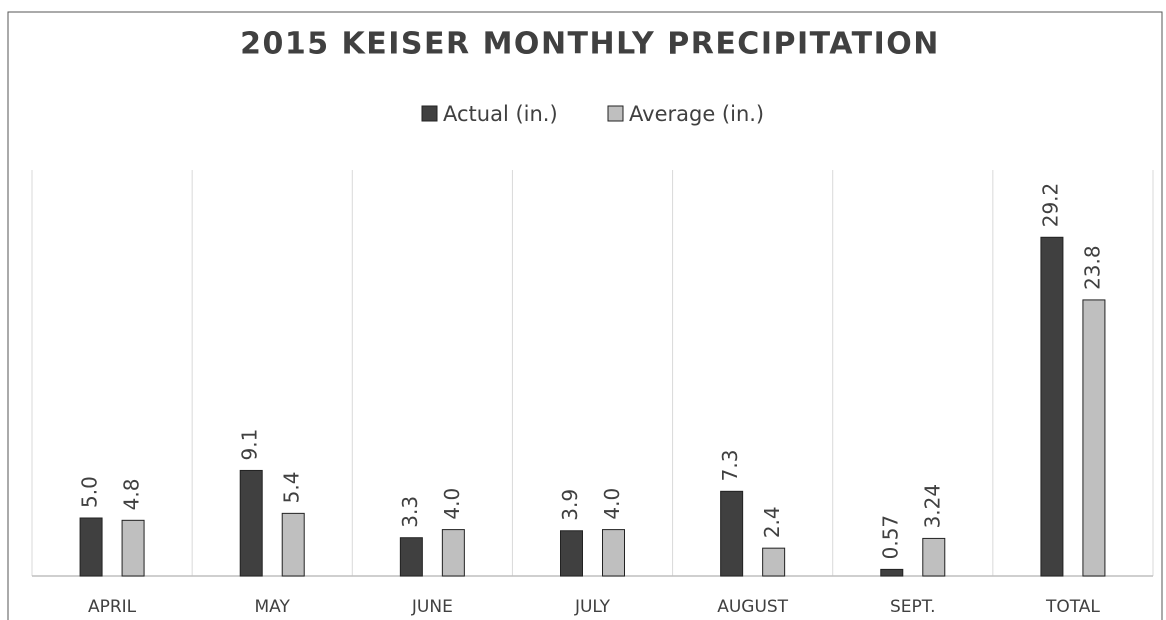  I want to click on value-label: 7.3, so click(730, 466).